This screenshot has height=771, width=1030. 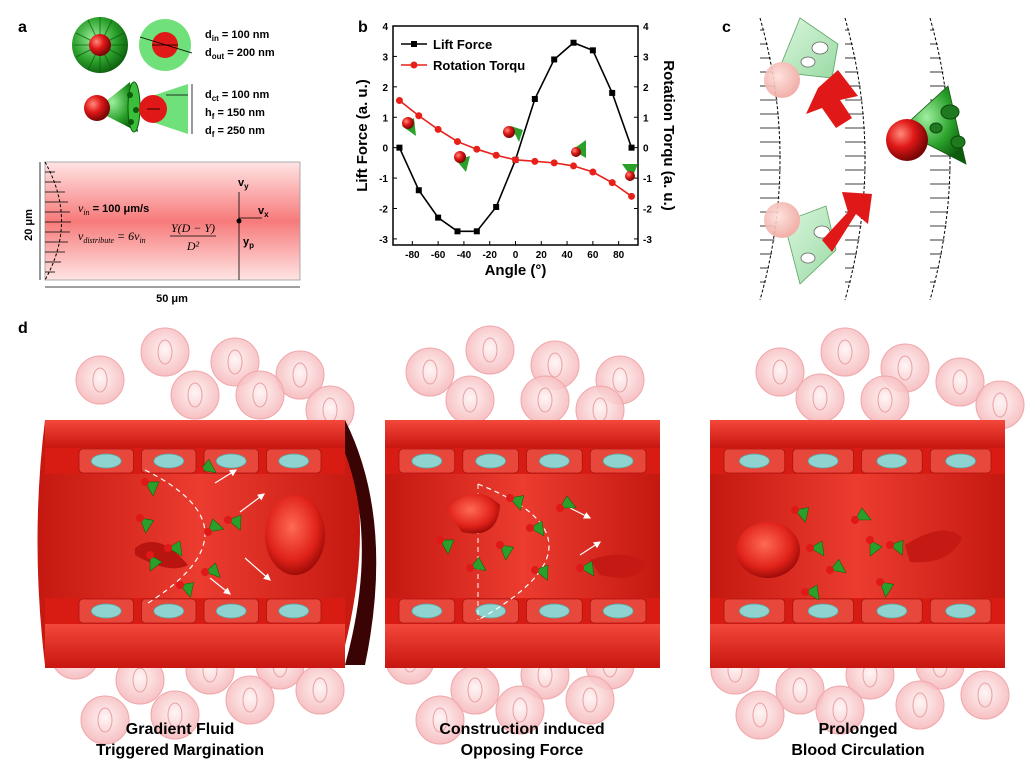 I want to click on channel-width: 50 μm, so click(x=172, y=299).